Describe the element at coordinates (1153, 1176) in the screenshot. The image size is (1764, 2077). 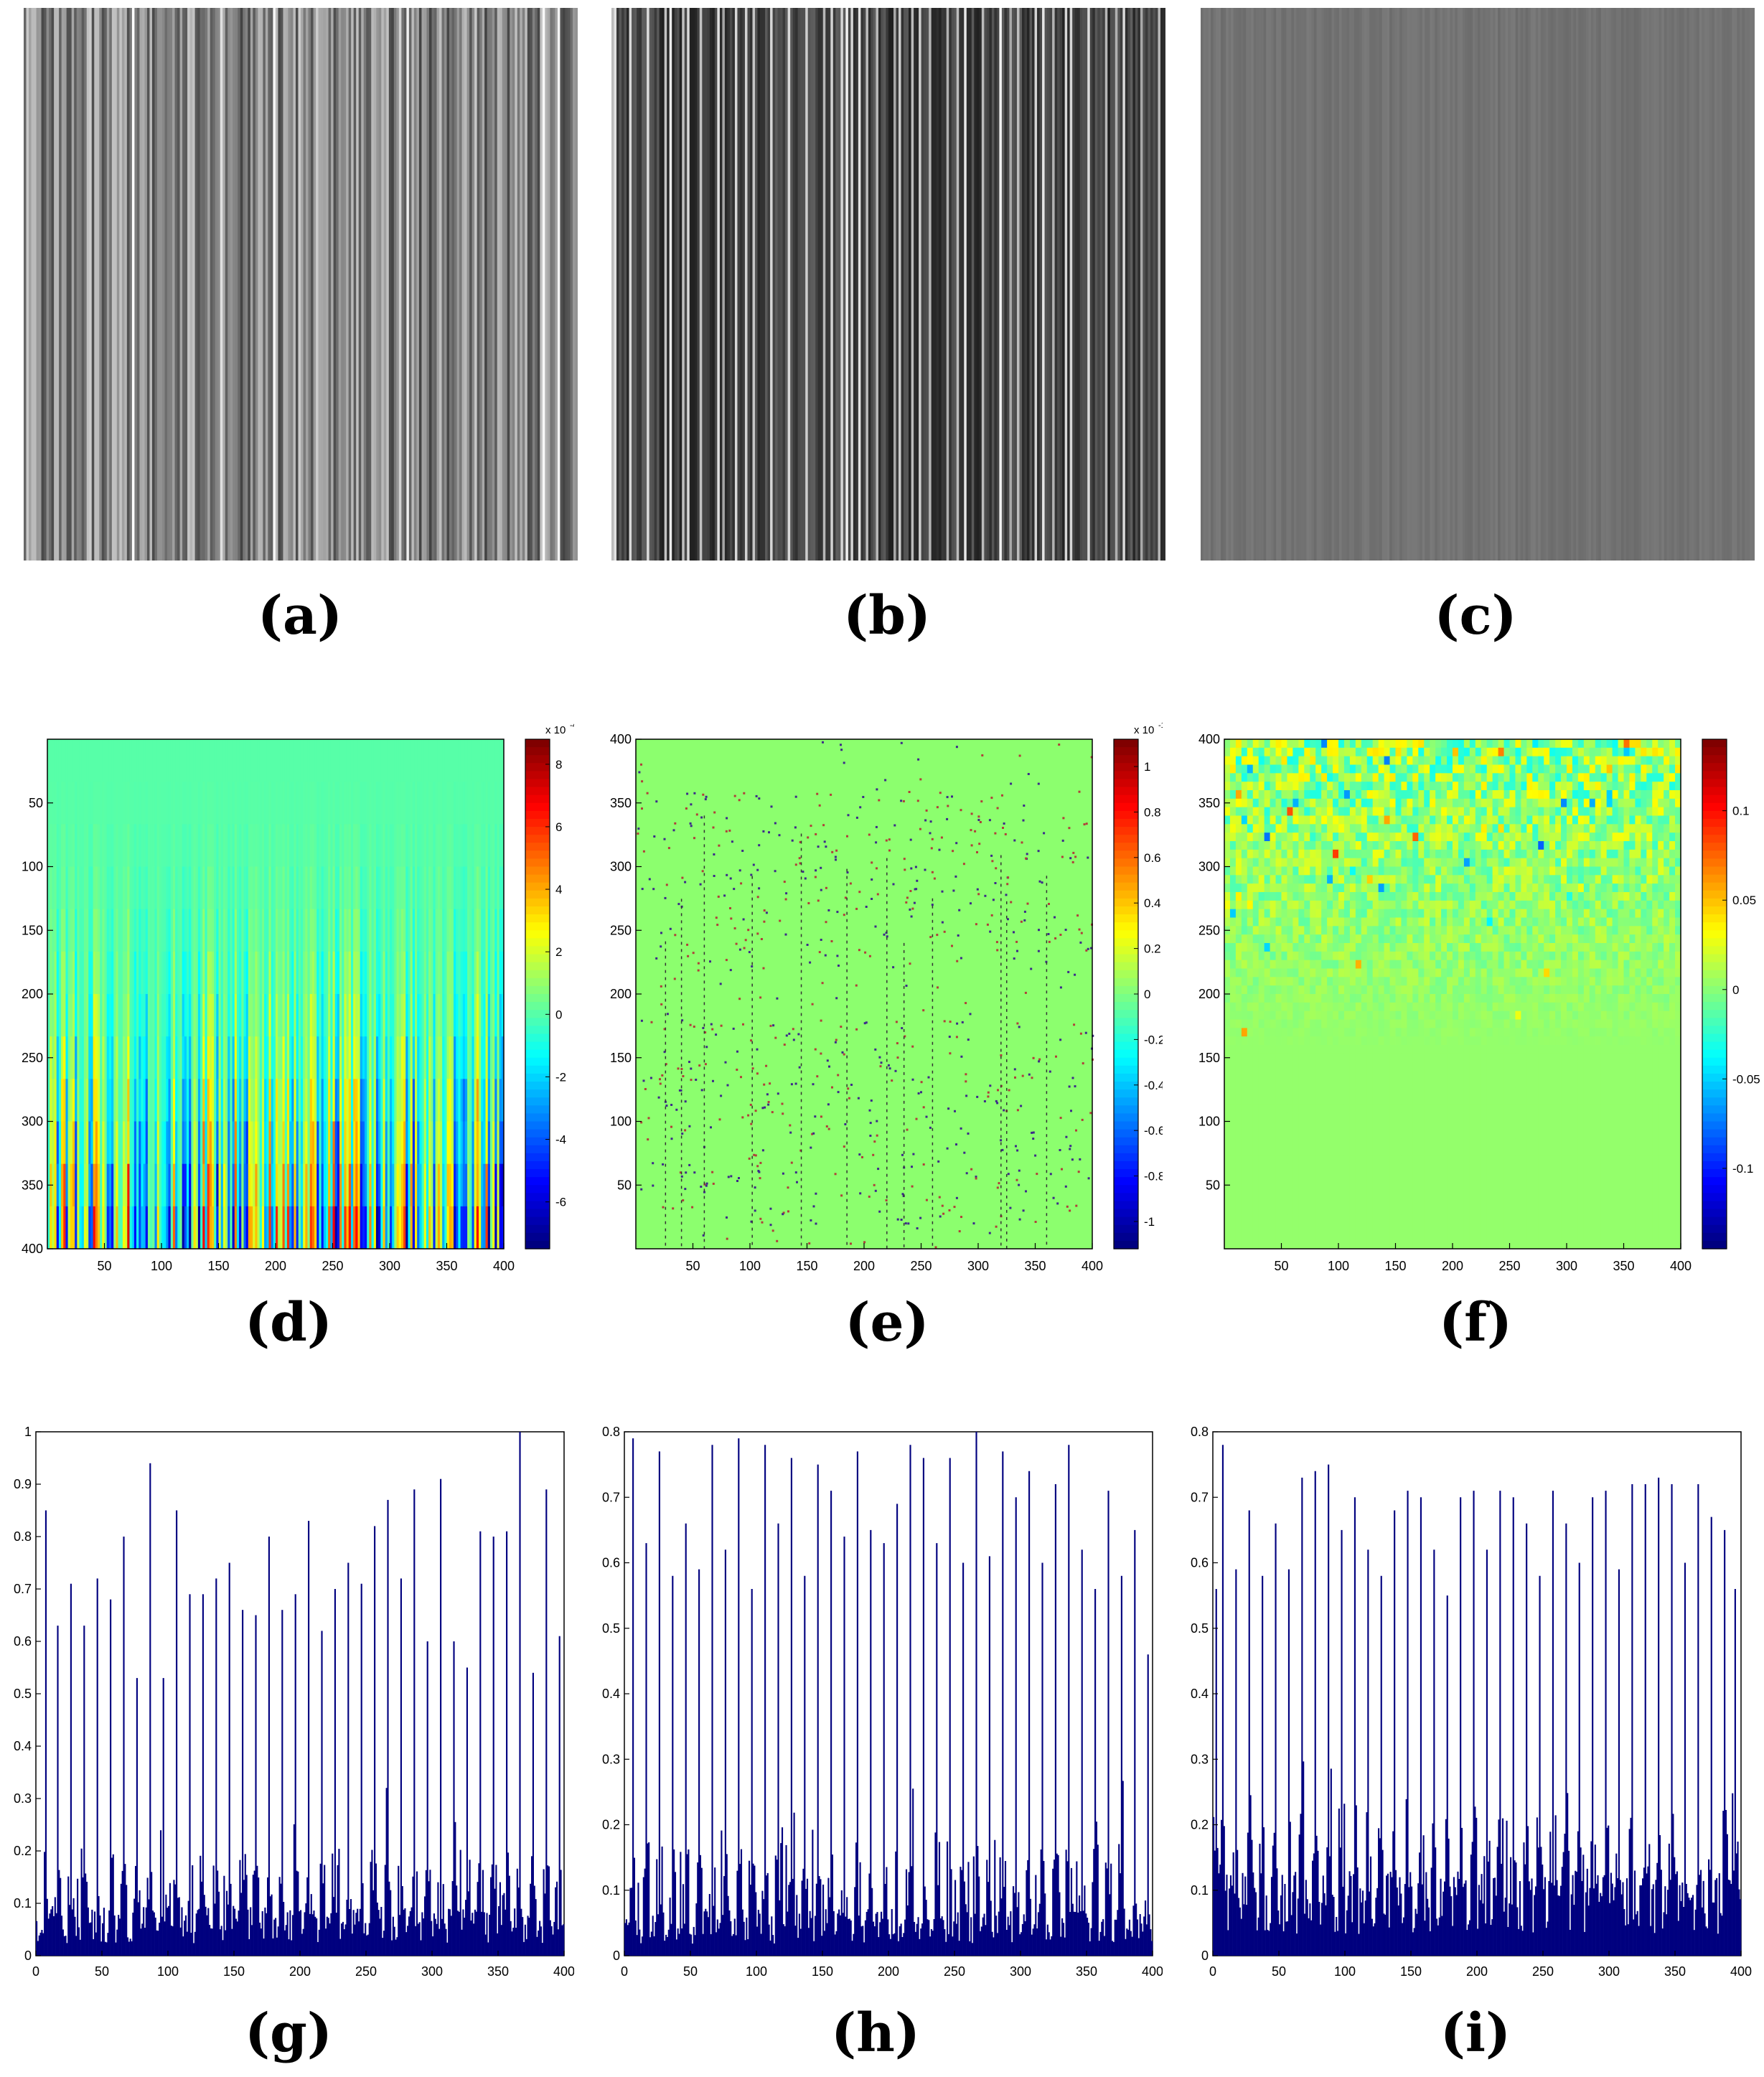
I see `colorbar-tick-label: -0.8` at that location.